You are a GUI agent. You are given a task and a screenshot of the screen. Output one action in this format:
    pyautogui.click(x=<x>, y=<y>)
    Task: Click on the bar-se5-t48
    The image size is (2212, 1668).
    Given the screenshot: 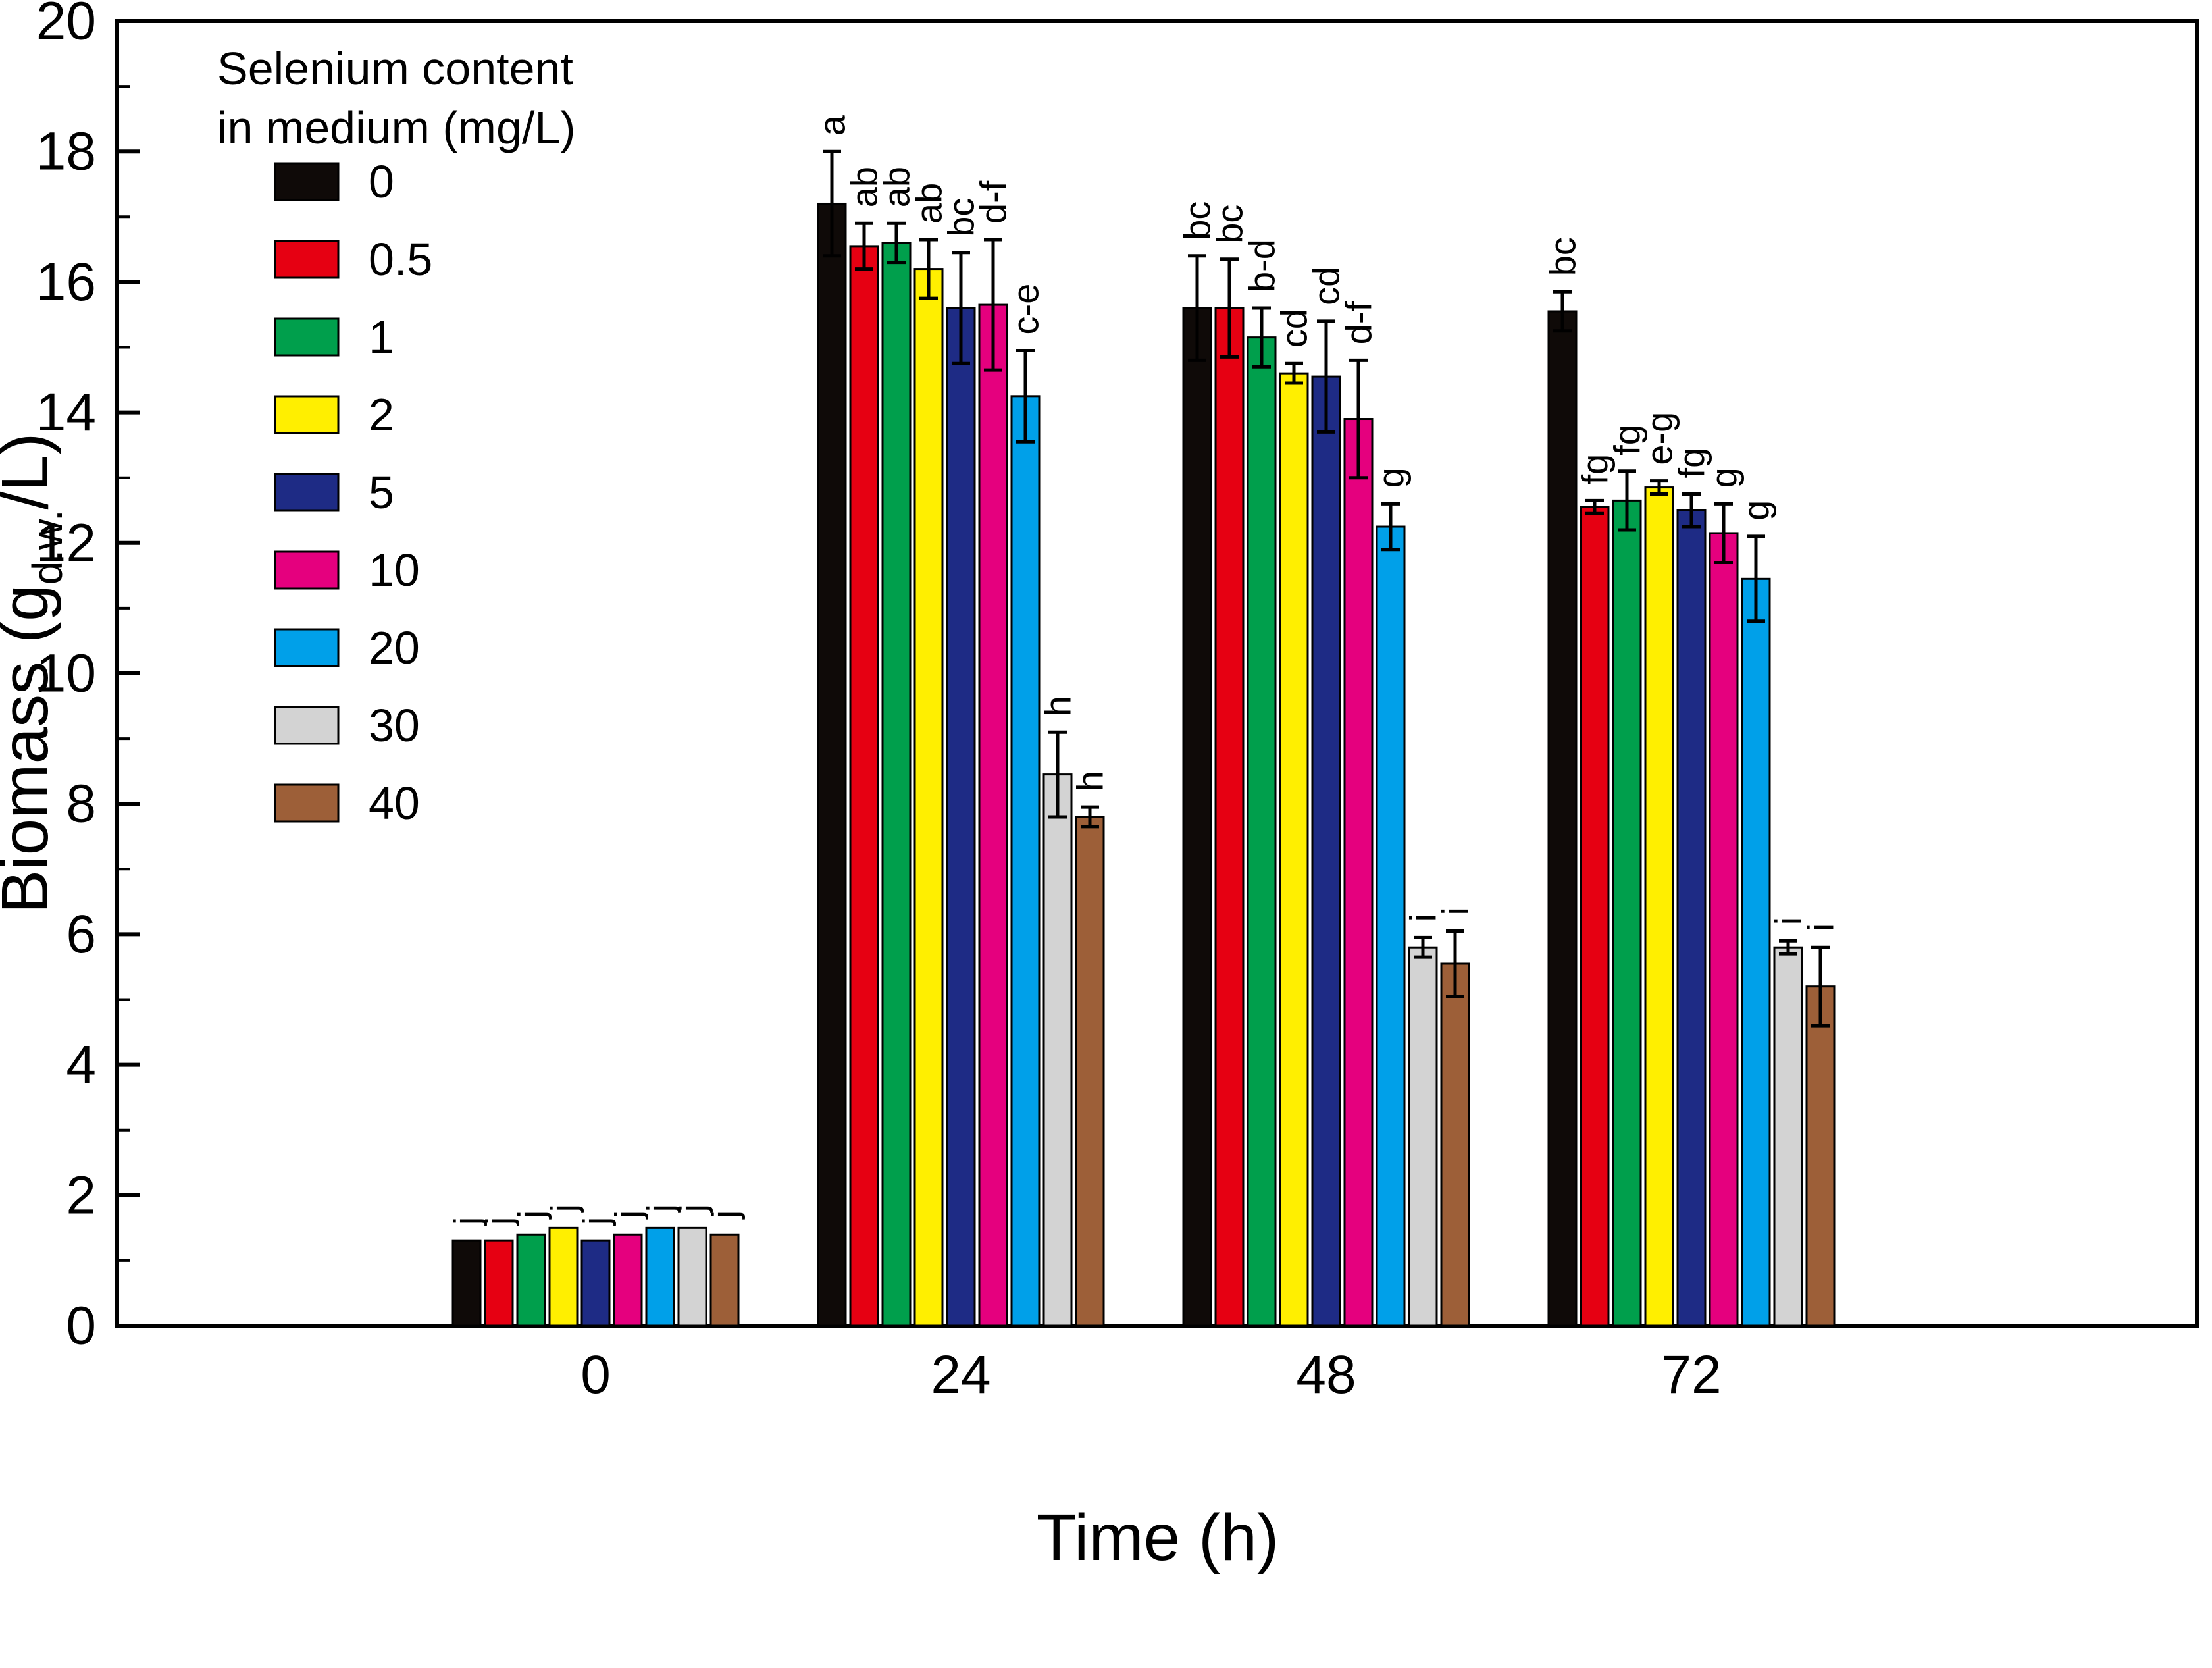 What is the action you would take?
    pyautogui.click(x=1326, y=851)
    